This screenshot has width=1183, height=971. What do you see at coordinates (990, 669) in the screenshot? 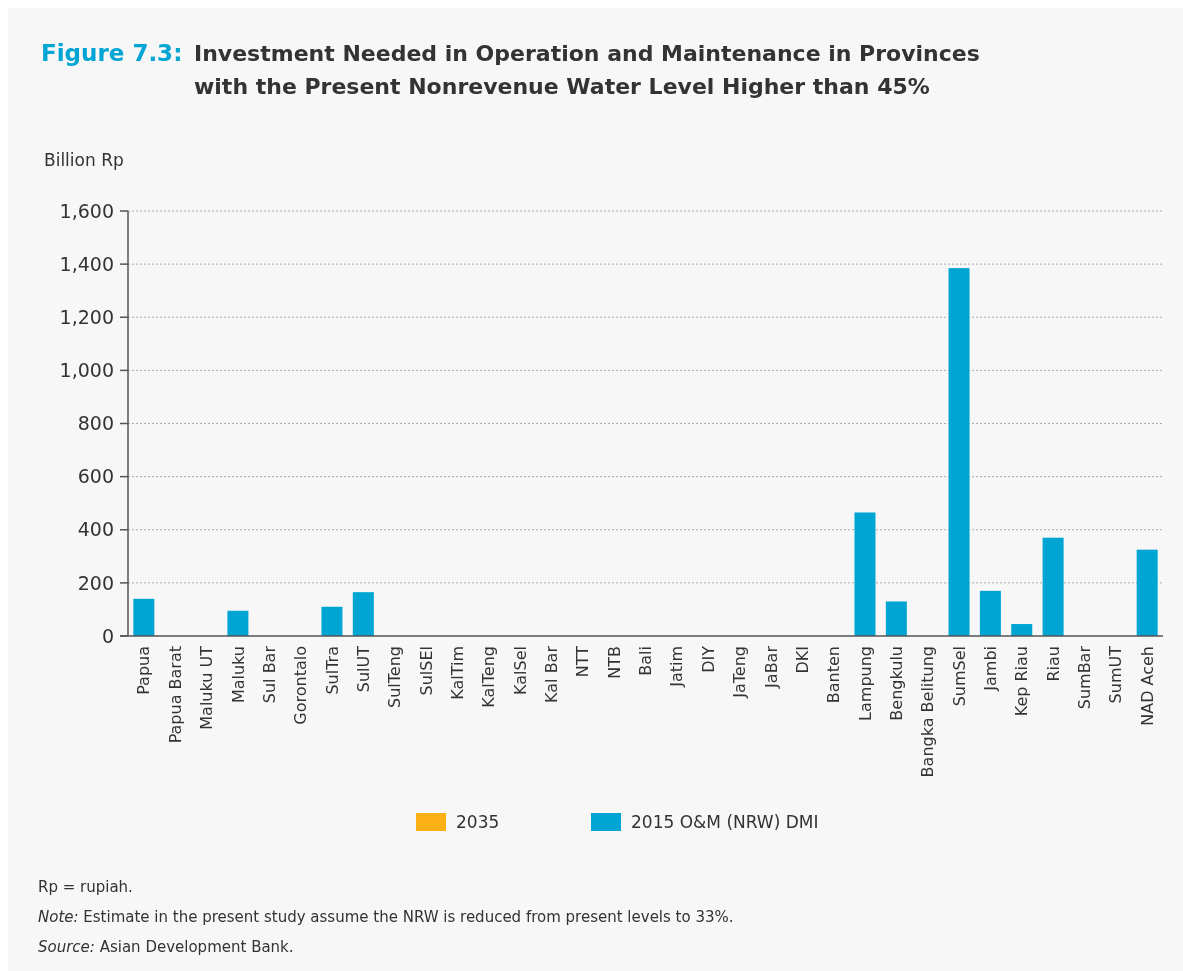
I see `x-tick-label: Jambi` at bounding box center [990, 669].